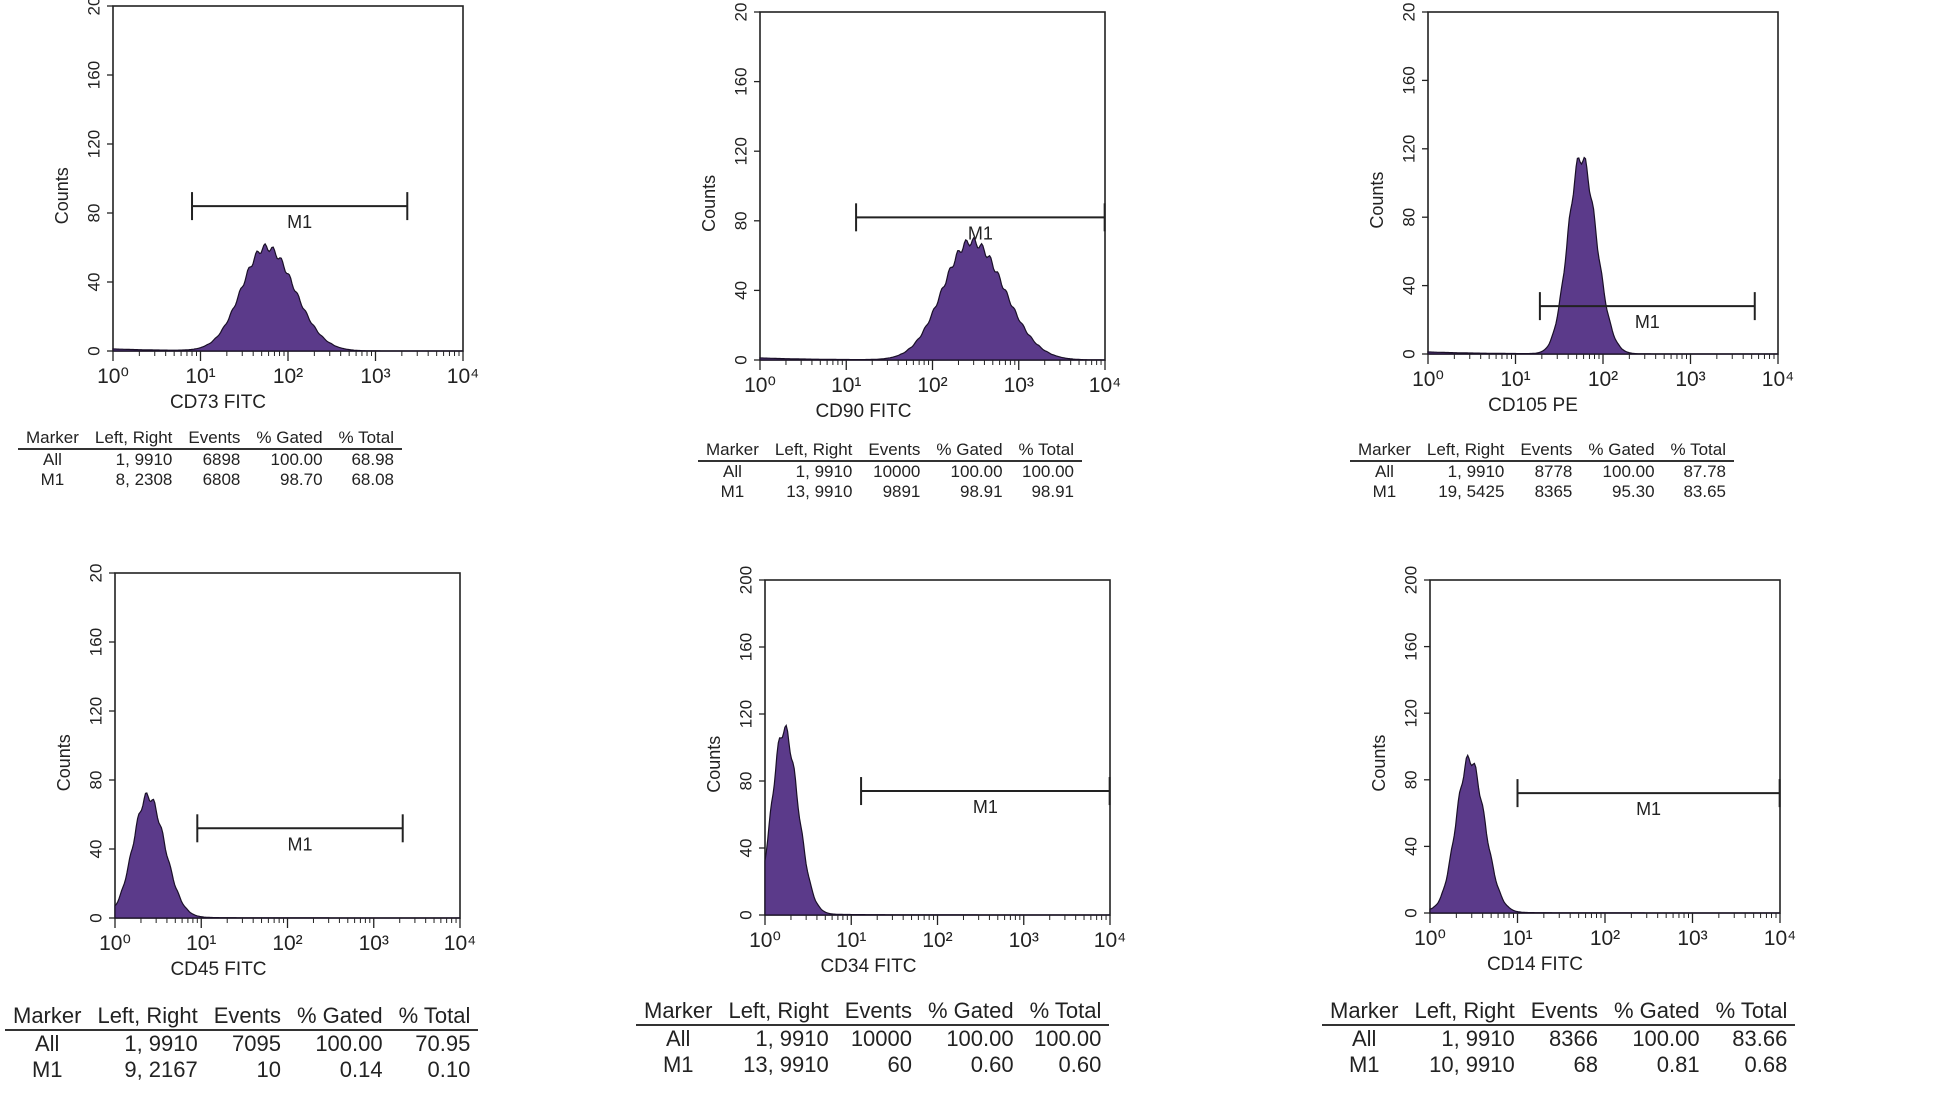 The height and width of the screenshot is (1097, 1945). I want to click on table-cell: 10, 9910, so click(1472, 1064).